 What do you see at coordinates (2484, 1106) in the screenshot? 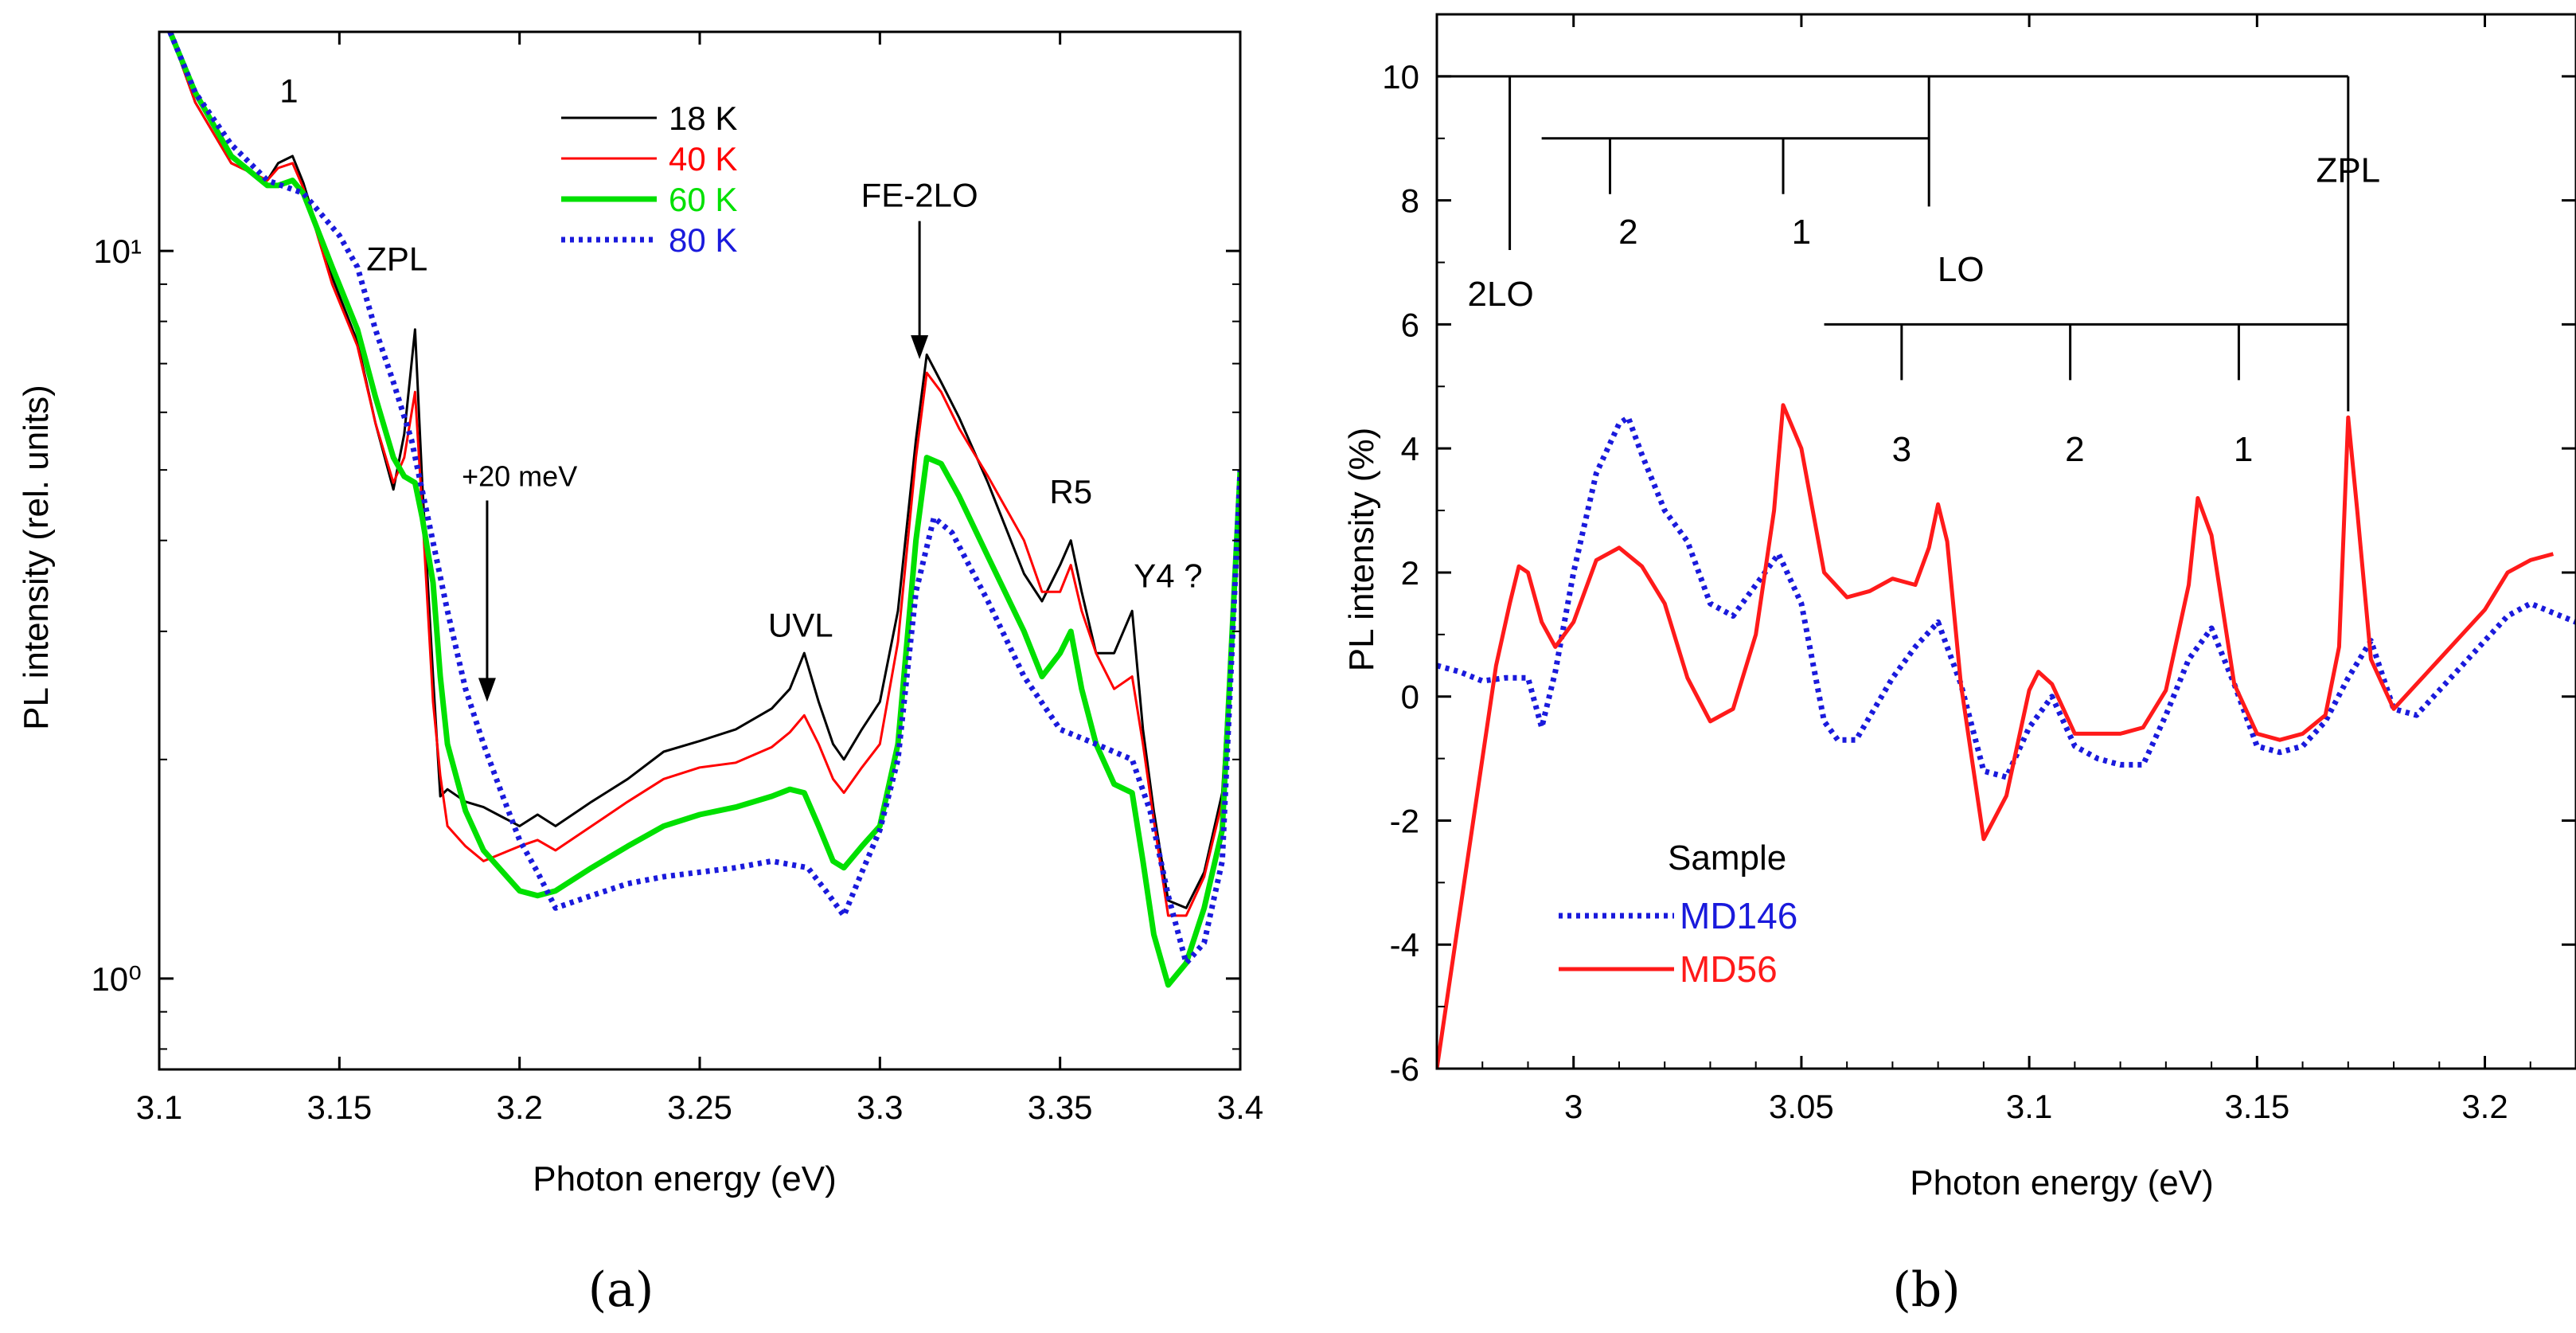
I see `x-tick-label-b: 3.2` at bounding box center [2484, 1106].